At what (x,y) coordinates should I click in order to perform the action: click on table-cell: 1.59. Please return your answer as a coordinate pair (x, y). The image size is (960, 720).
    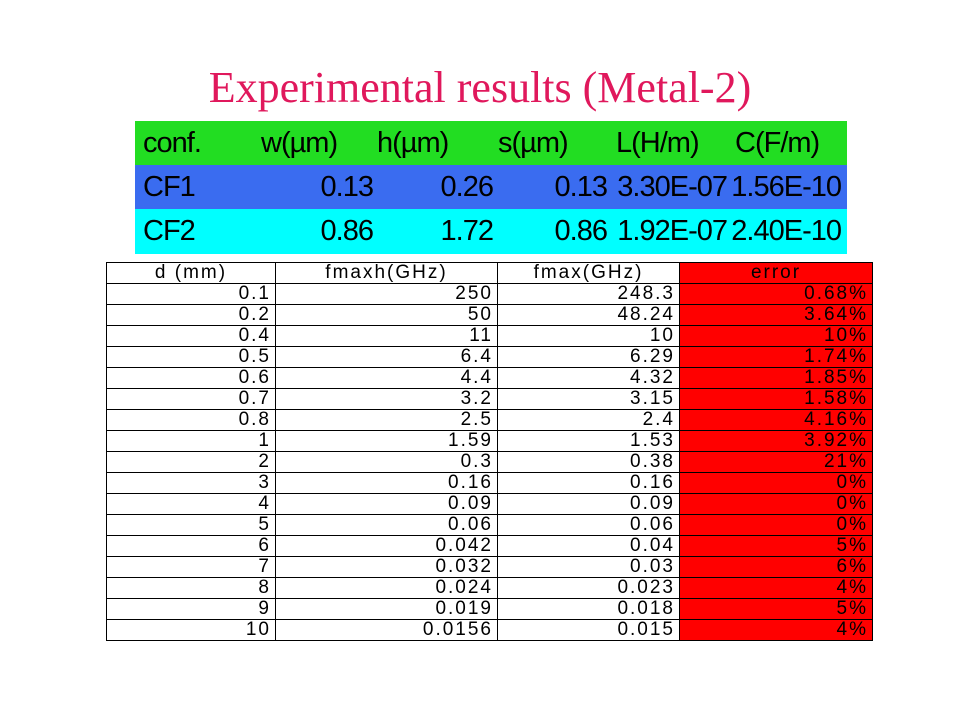
    Looking at the image, I should click on (386, 441).